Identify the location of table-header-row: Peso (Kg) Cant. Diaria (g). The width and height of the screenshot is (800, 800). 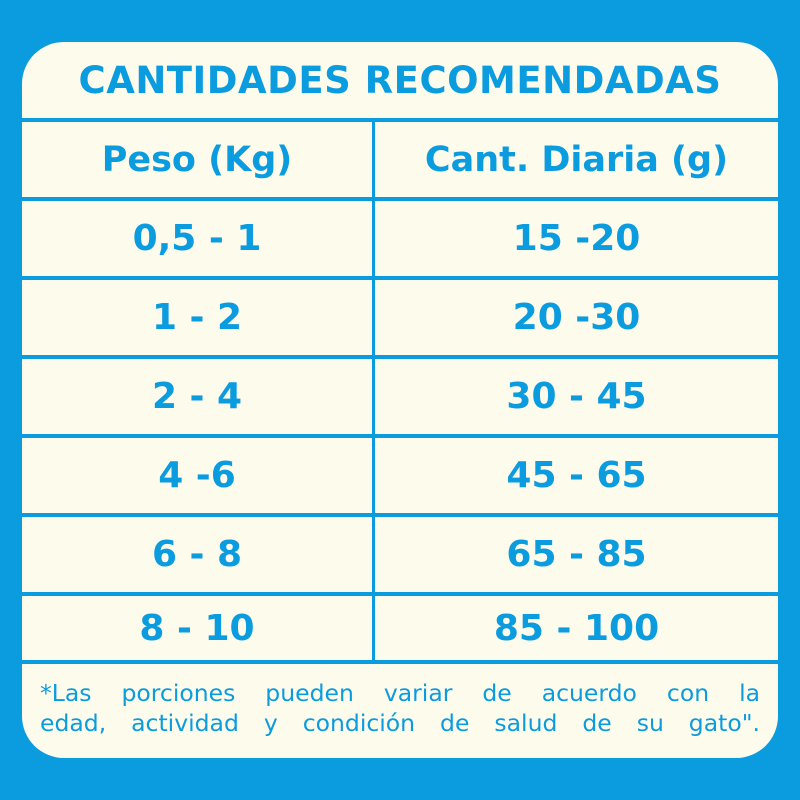
(400, 157).